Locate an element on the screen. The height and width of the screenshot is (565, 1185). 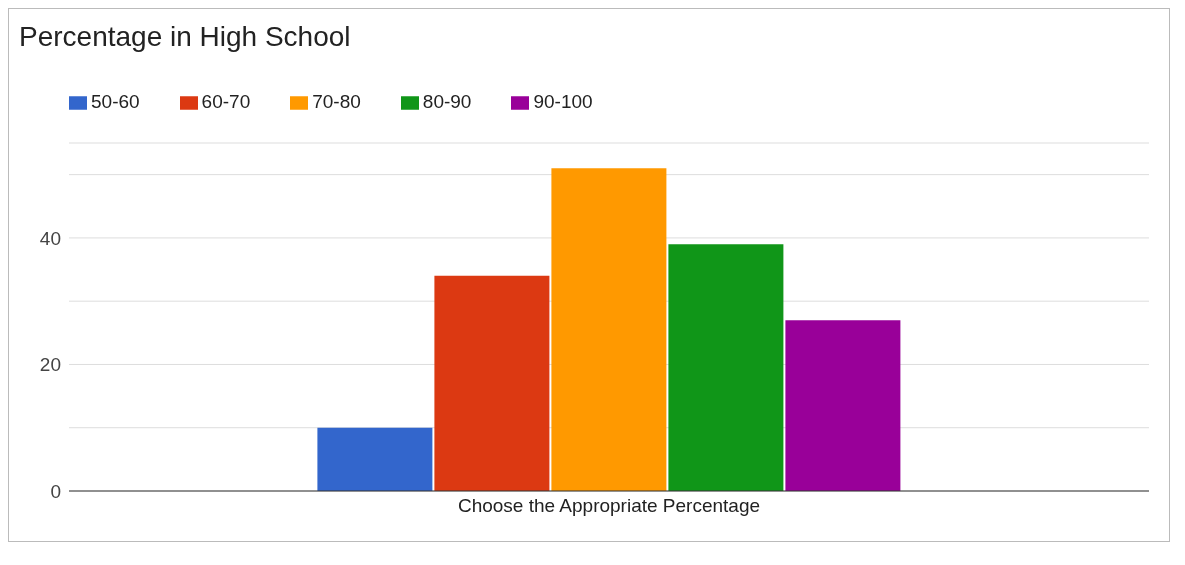
y-tick-label: 0 is located at coordinates (55, 491).